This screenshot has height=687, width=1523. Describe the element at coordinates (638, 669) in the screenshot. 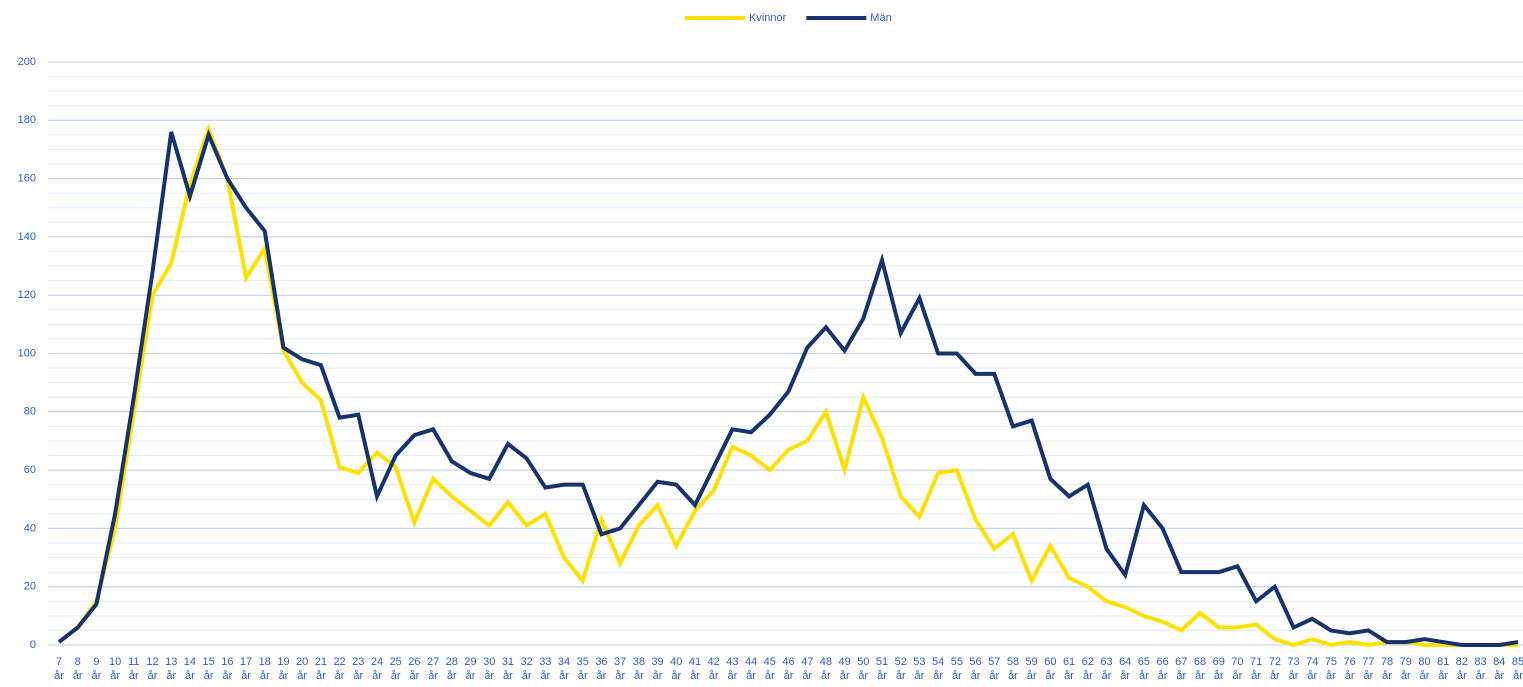

I see `x-tick-label: 38 år` at that location.